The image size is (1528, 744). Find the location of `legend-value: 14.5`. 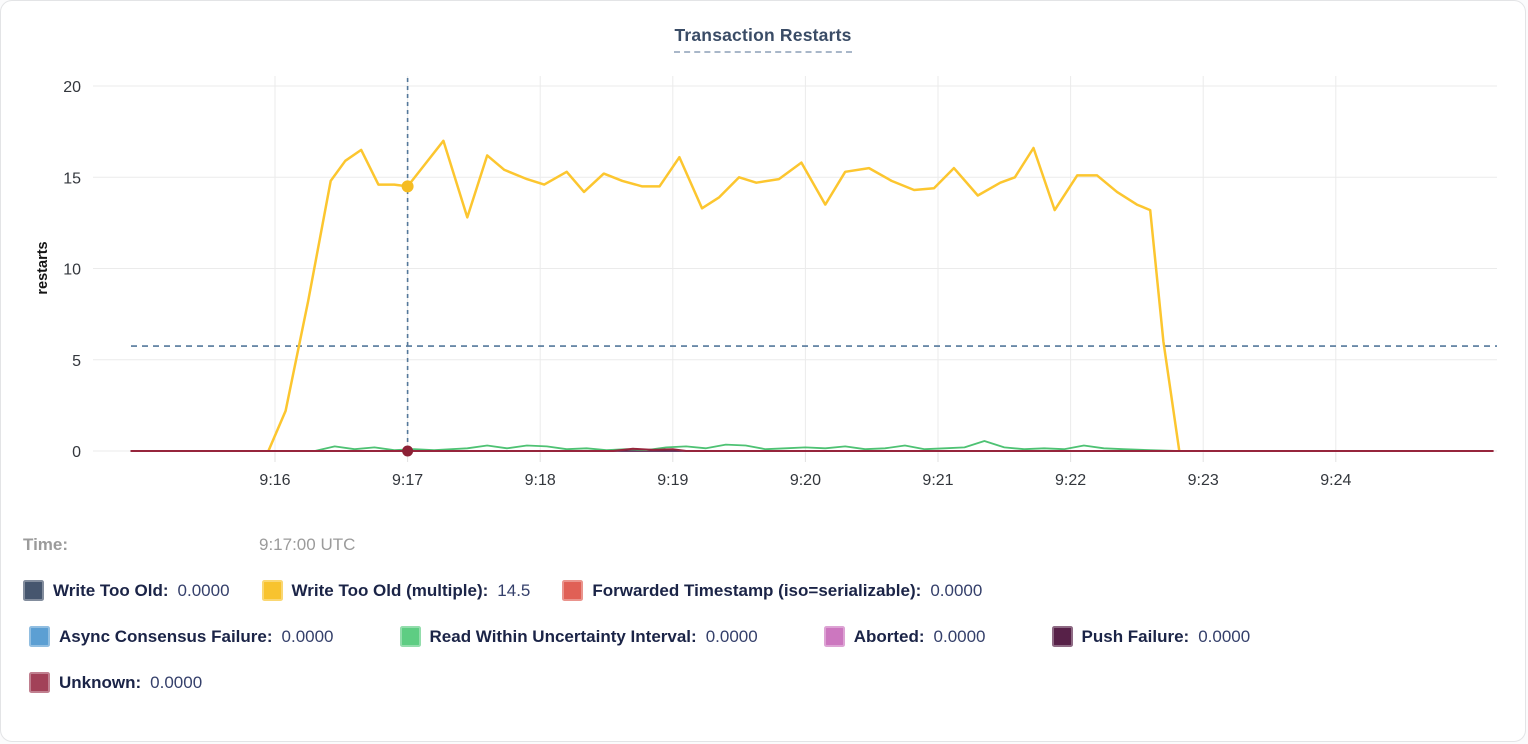

legend-value: 14.5 is located at coordinates (514, 590).